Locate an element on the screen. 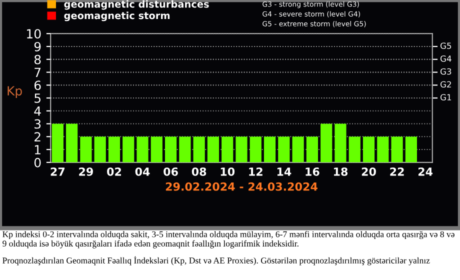  y-tick-label: 4 is located at coordinates (37, 111).